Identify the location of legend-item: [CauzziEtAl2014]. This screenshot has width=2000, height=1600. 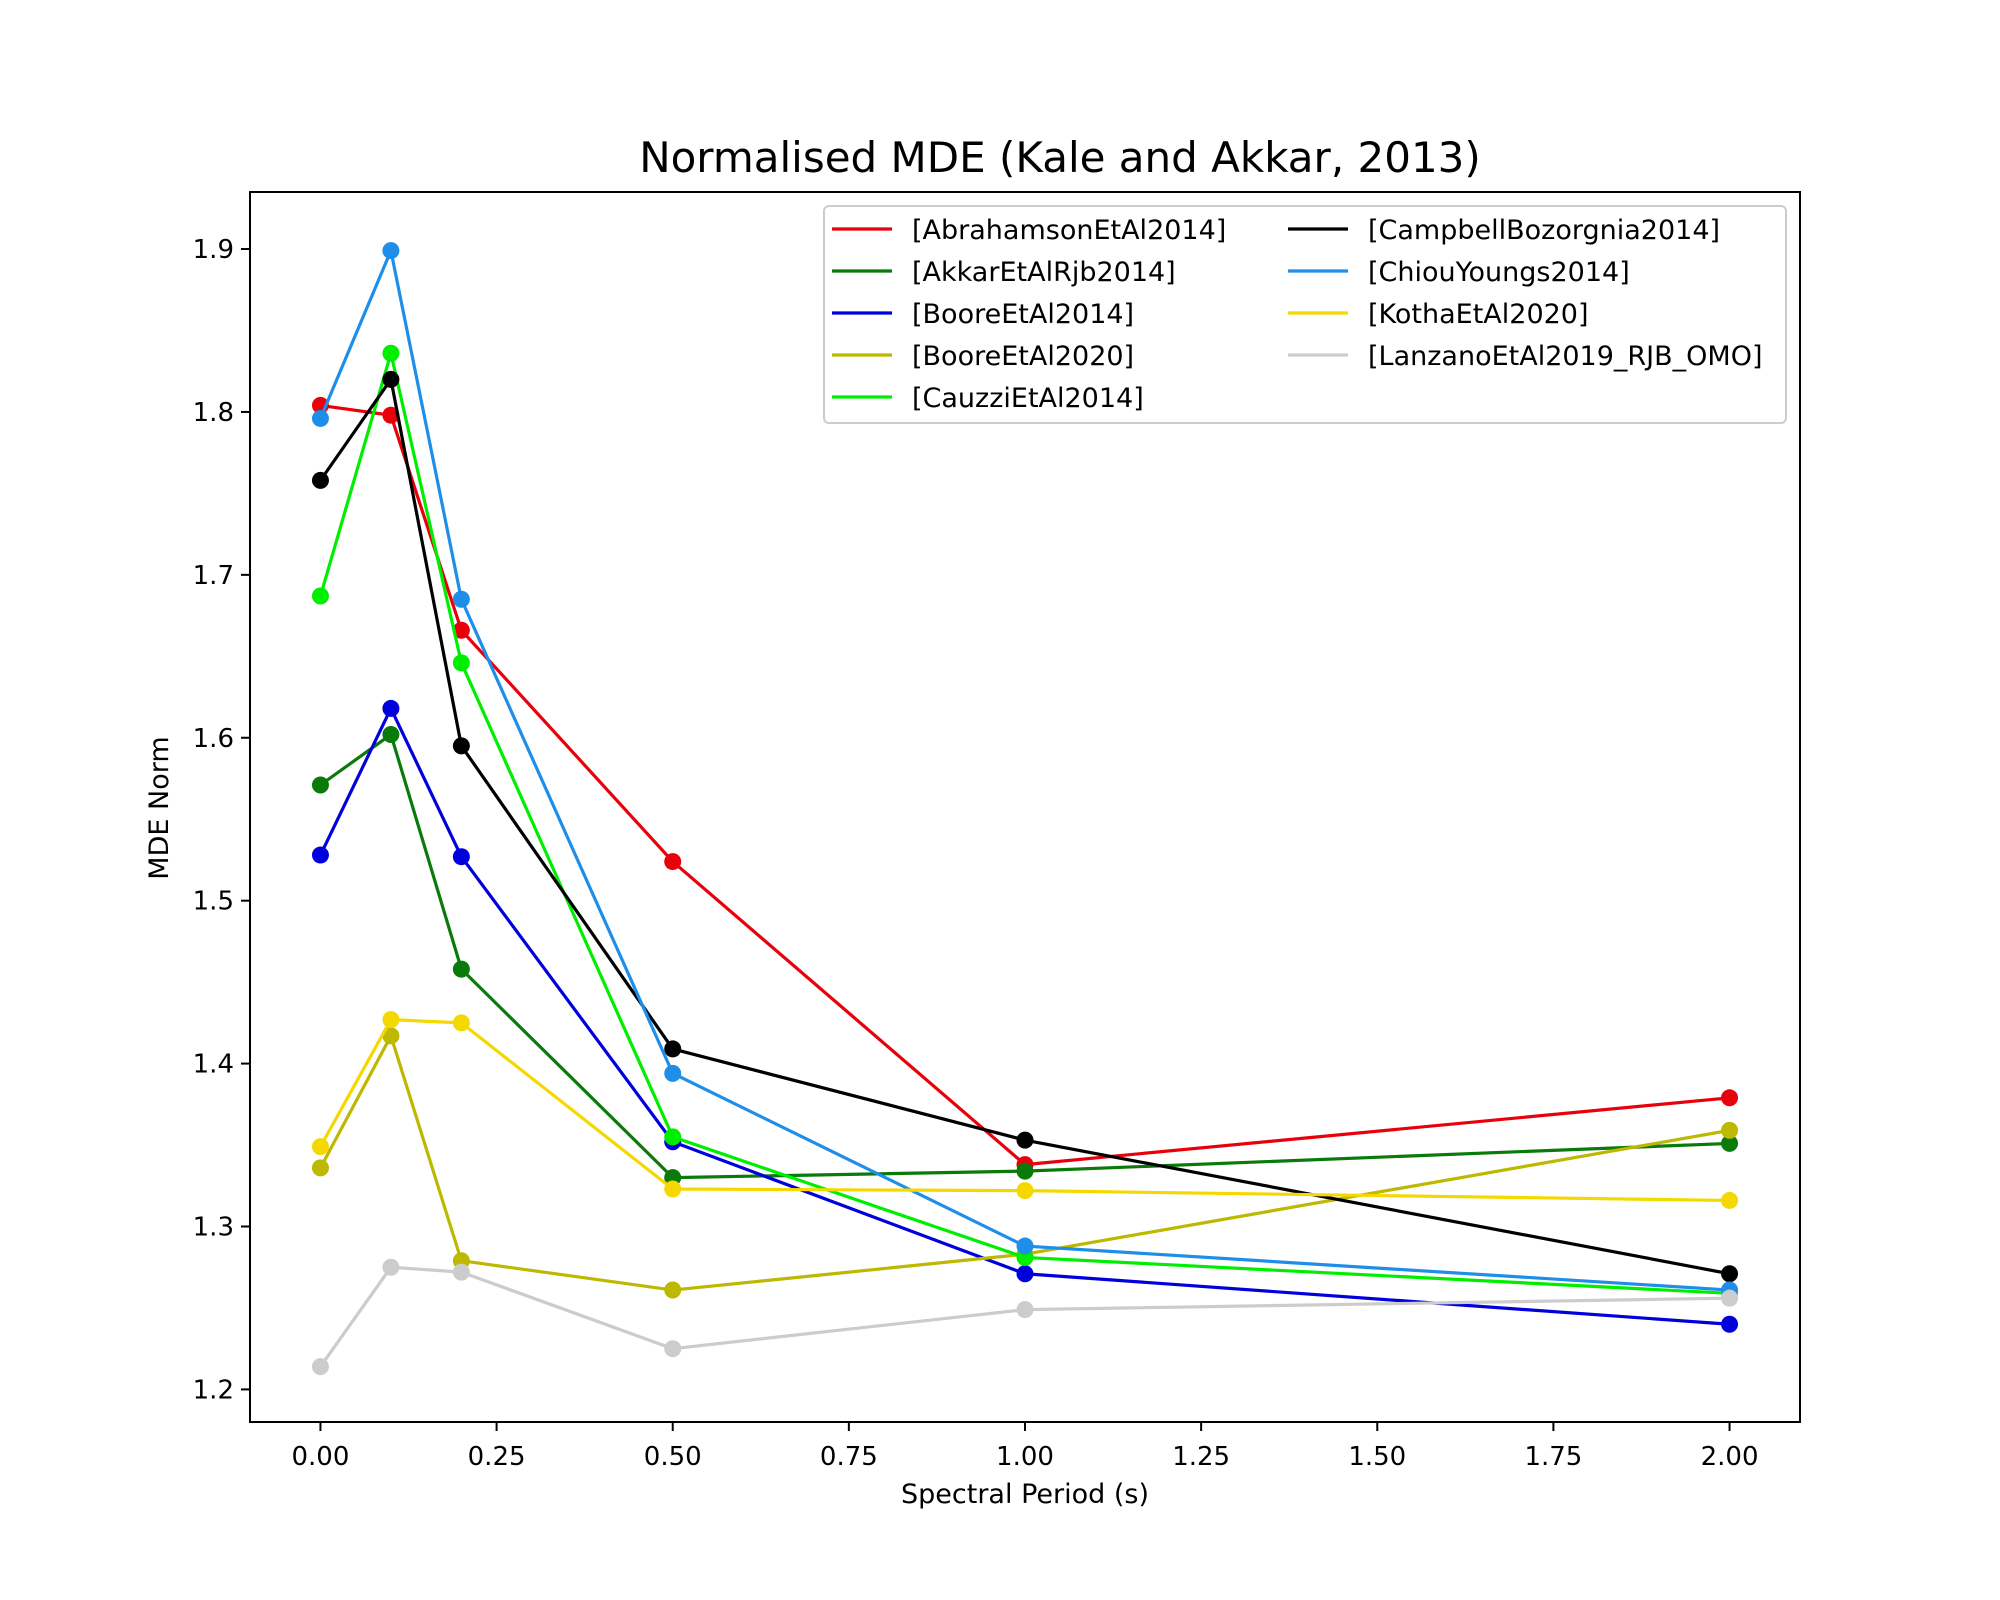
(988, 398).